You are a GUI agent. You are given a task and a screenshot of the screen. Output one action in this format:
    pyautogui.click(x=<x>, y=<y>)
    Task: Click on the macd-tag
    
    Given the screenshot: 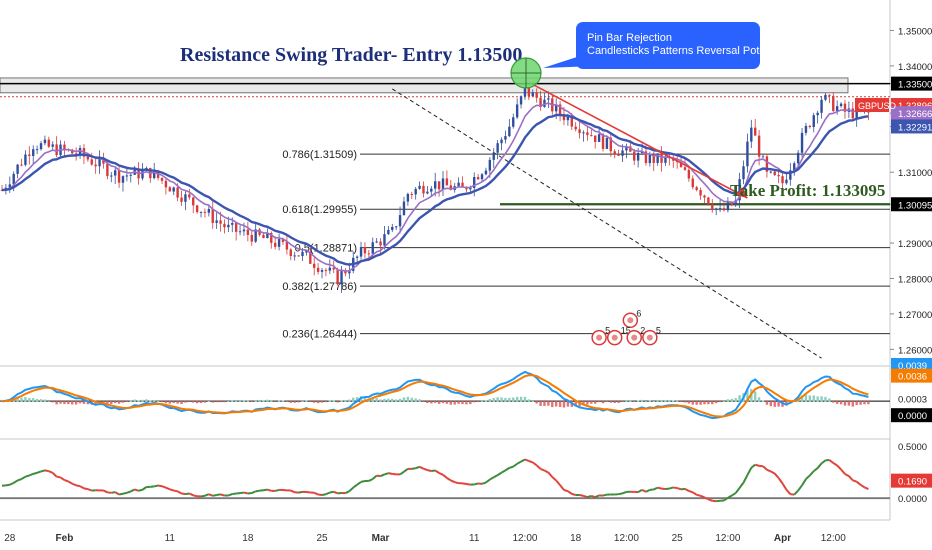 What is the action you would take?
    pyautogui.click(x=911, y=398)
    